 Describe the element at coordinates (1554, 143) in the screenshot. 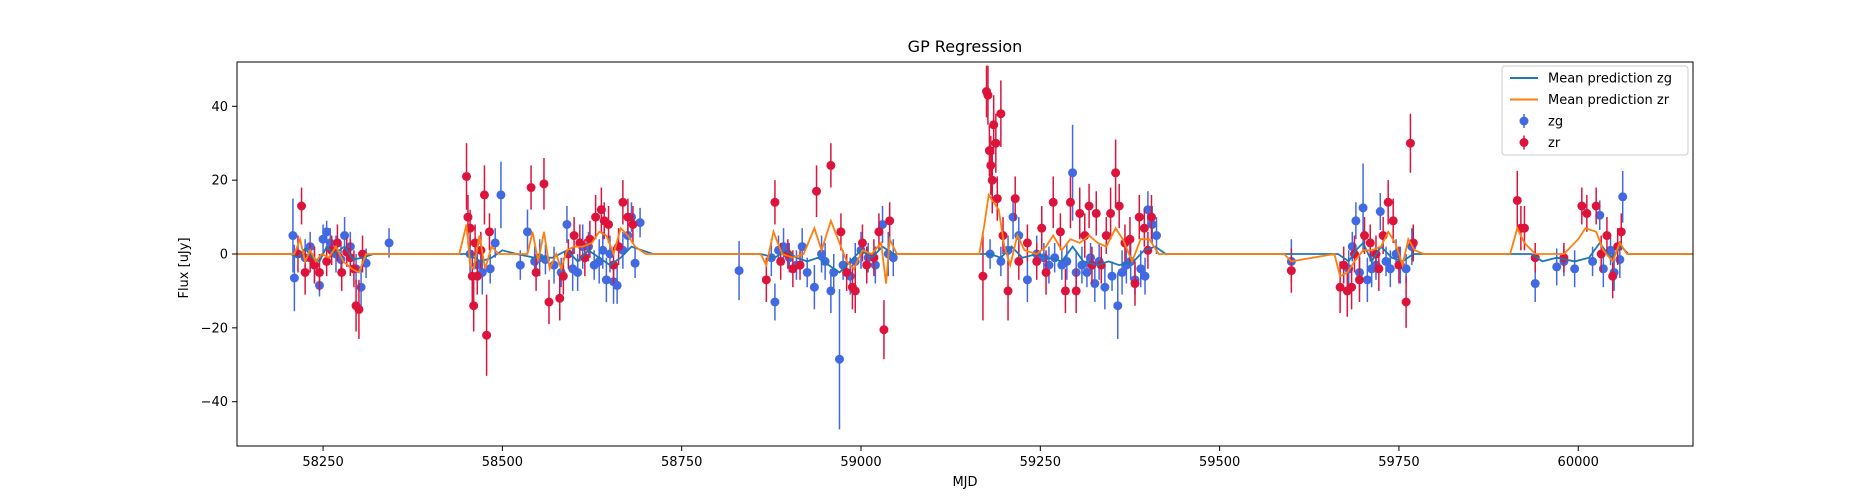

I see `legend-label: zr` at that location.